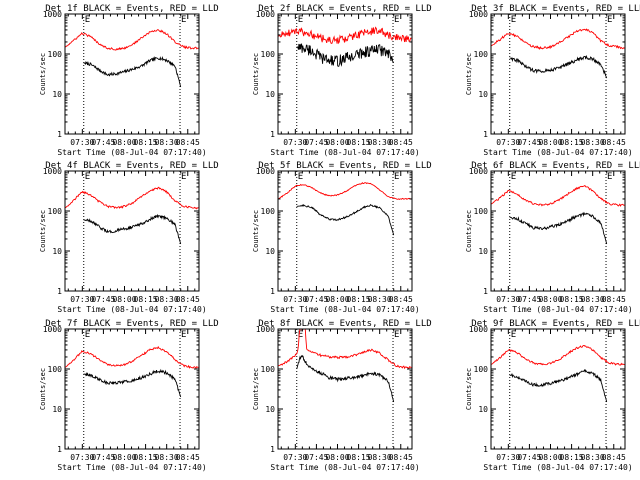 The image size is (640, 480). What do you see at coordinates (131, 324) in the screenshot?
I see `panel-title: Det 7f BLACK = Events, RED = LLD` at bounding box center [131, 324].